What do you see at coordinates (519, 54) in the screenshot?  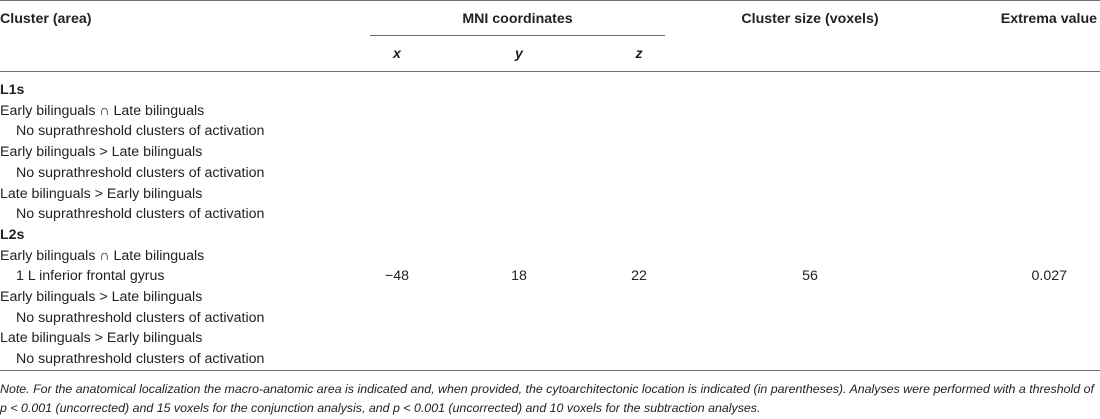 I see `subheader-y: y` at bounding box center [519, 54].